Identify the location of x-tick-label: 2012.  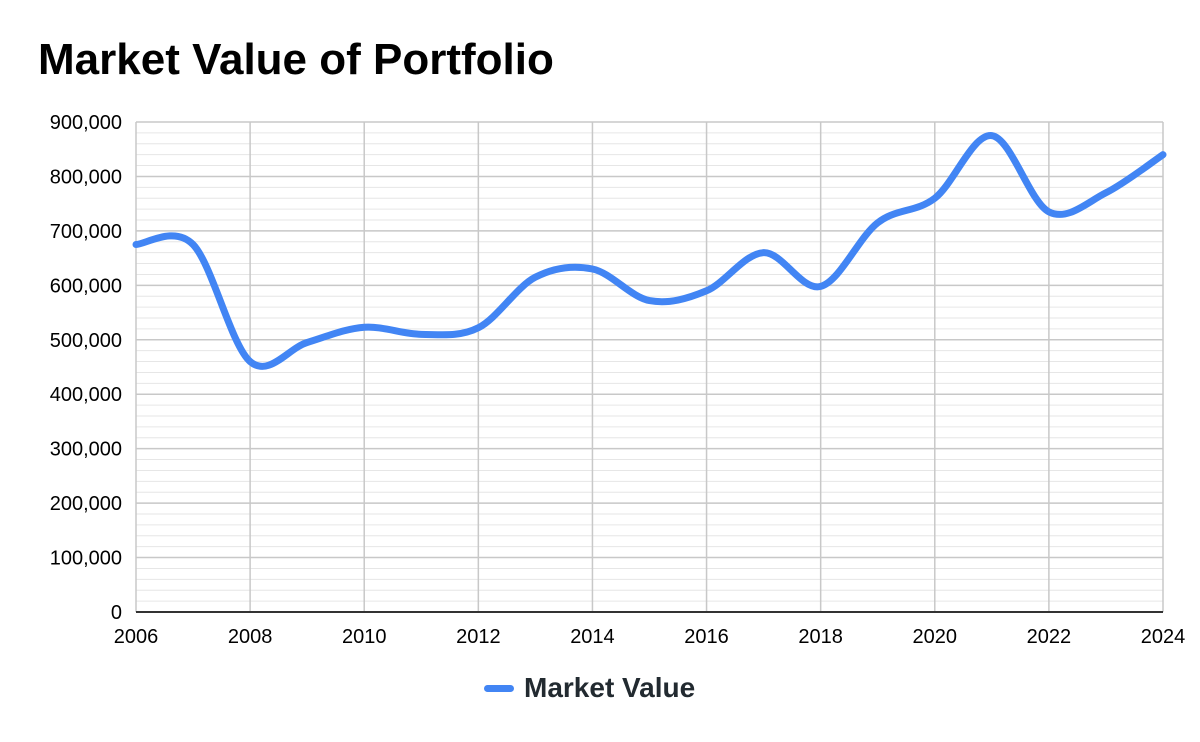
(478, 637).